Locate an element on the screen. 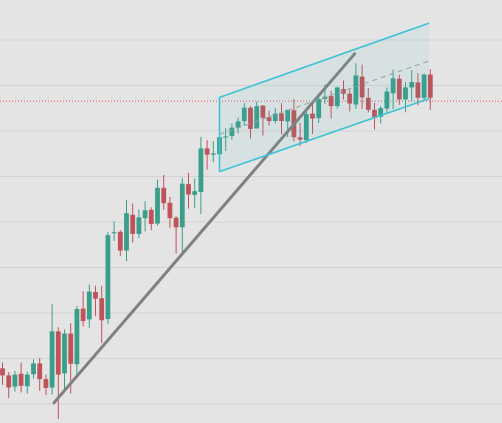 Image resolution: width=502 pixels, height=423 pixels. channel-middle-line is located at coordinates (324, 97).